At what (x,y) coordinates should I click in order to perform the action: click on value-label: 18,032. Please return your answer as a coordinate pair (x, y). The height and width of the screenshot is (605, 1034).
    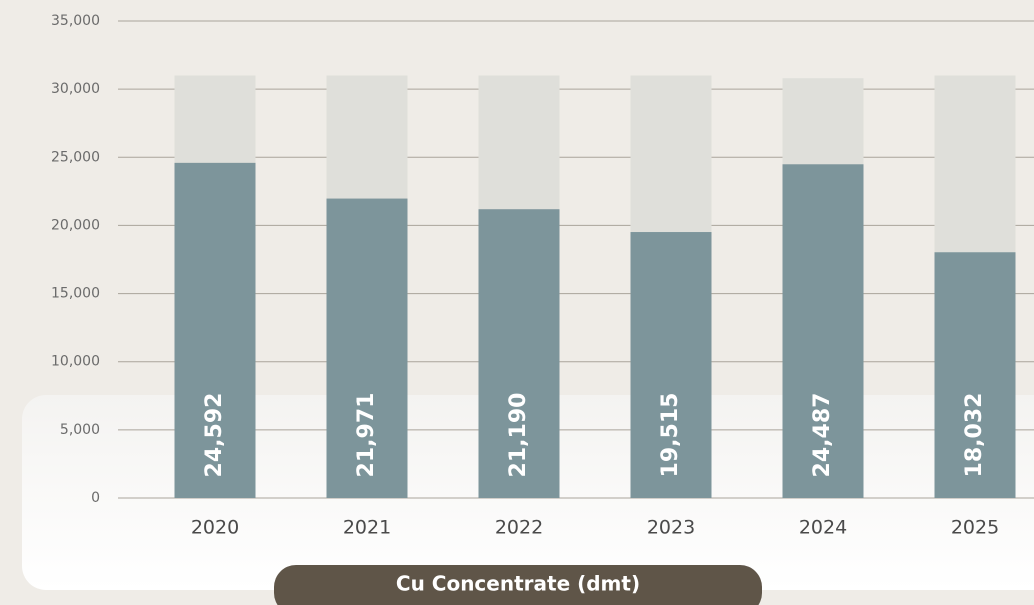
    Looking at the image, I should click on (974, 435).